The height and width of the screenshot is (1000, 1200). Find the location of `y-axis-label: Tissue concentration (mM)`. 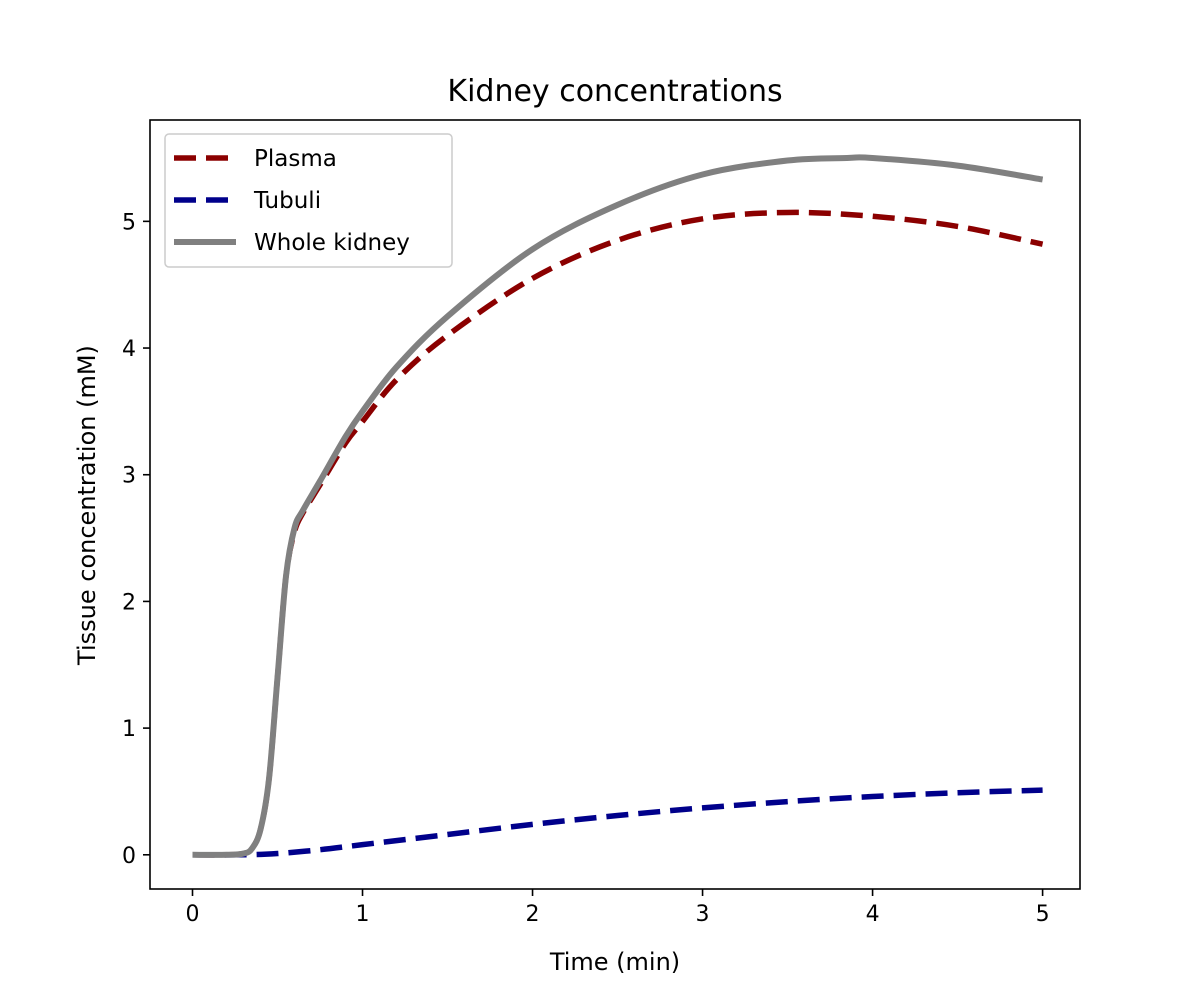

y-axis-label: Tissue concentration (mM) is located at coordinates (87, 505).